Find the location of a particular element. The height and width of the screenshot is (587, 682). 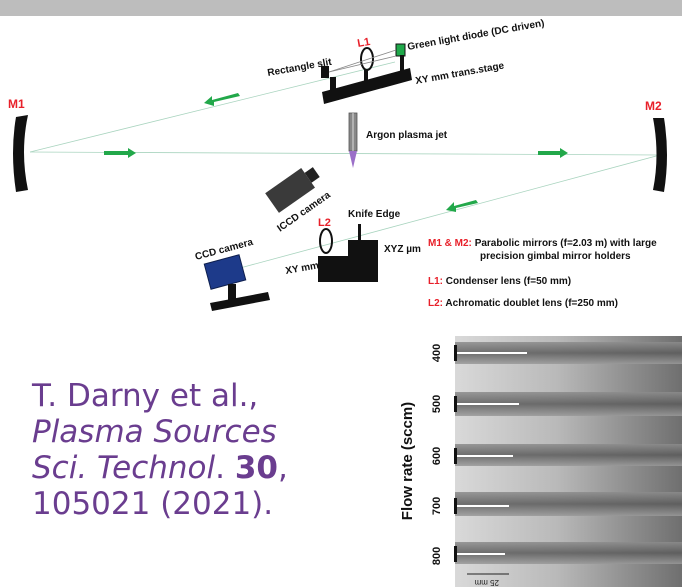

lens-l1 is located at coordinates (367, 59).